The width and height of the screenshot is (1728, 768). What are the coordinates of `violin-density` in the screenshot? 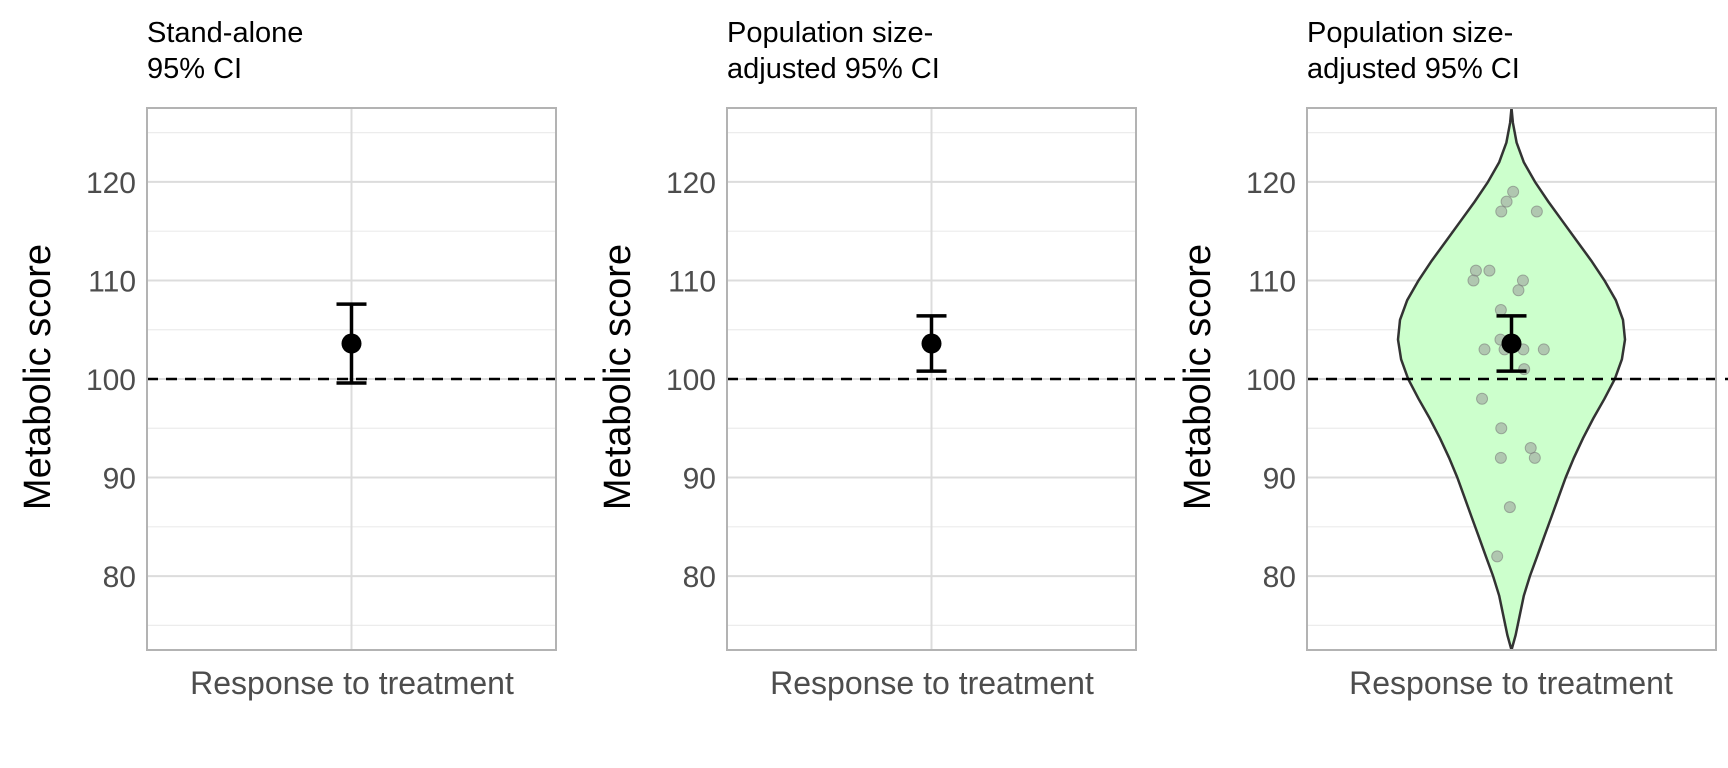 It's located at (1511, 379).